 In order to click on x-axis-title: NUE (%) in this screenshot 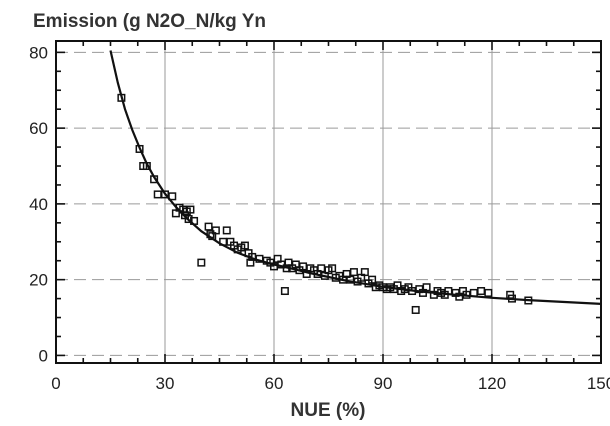, I will do `click(328, 410)`.